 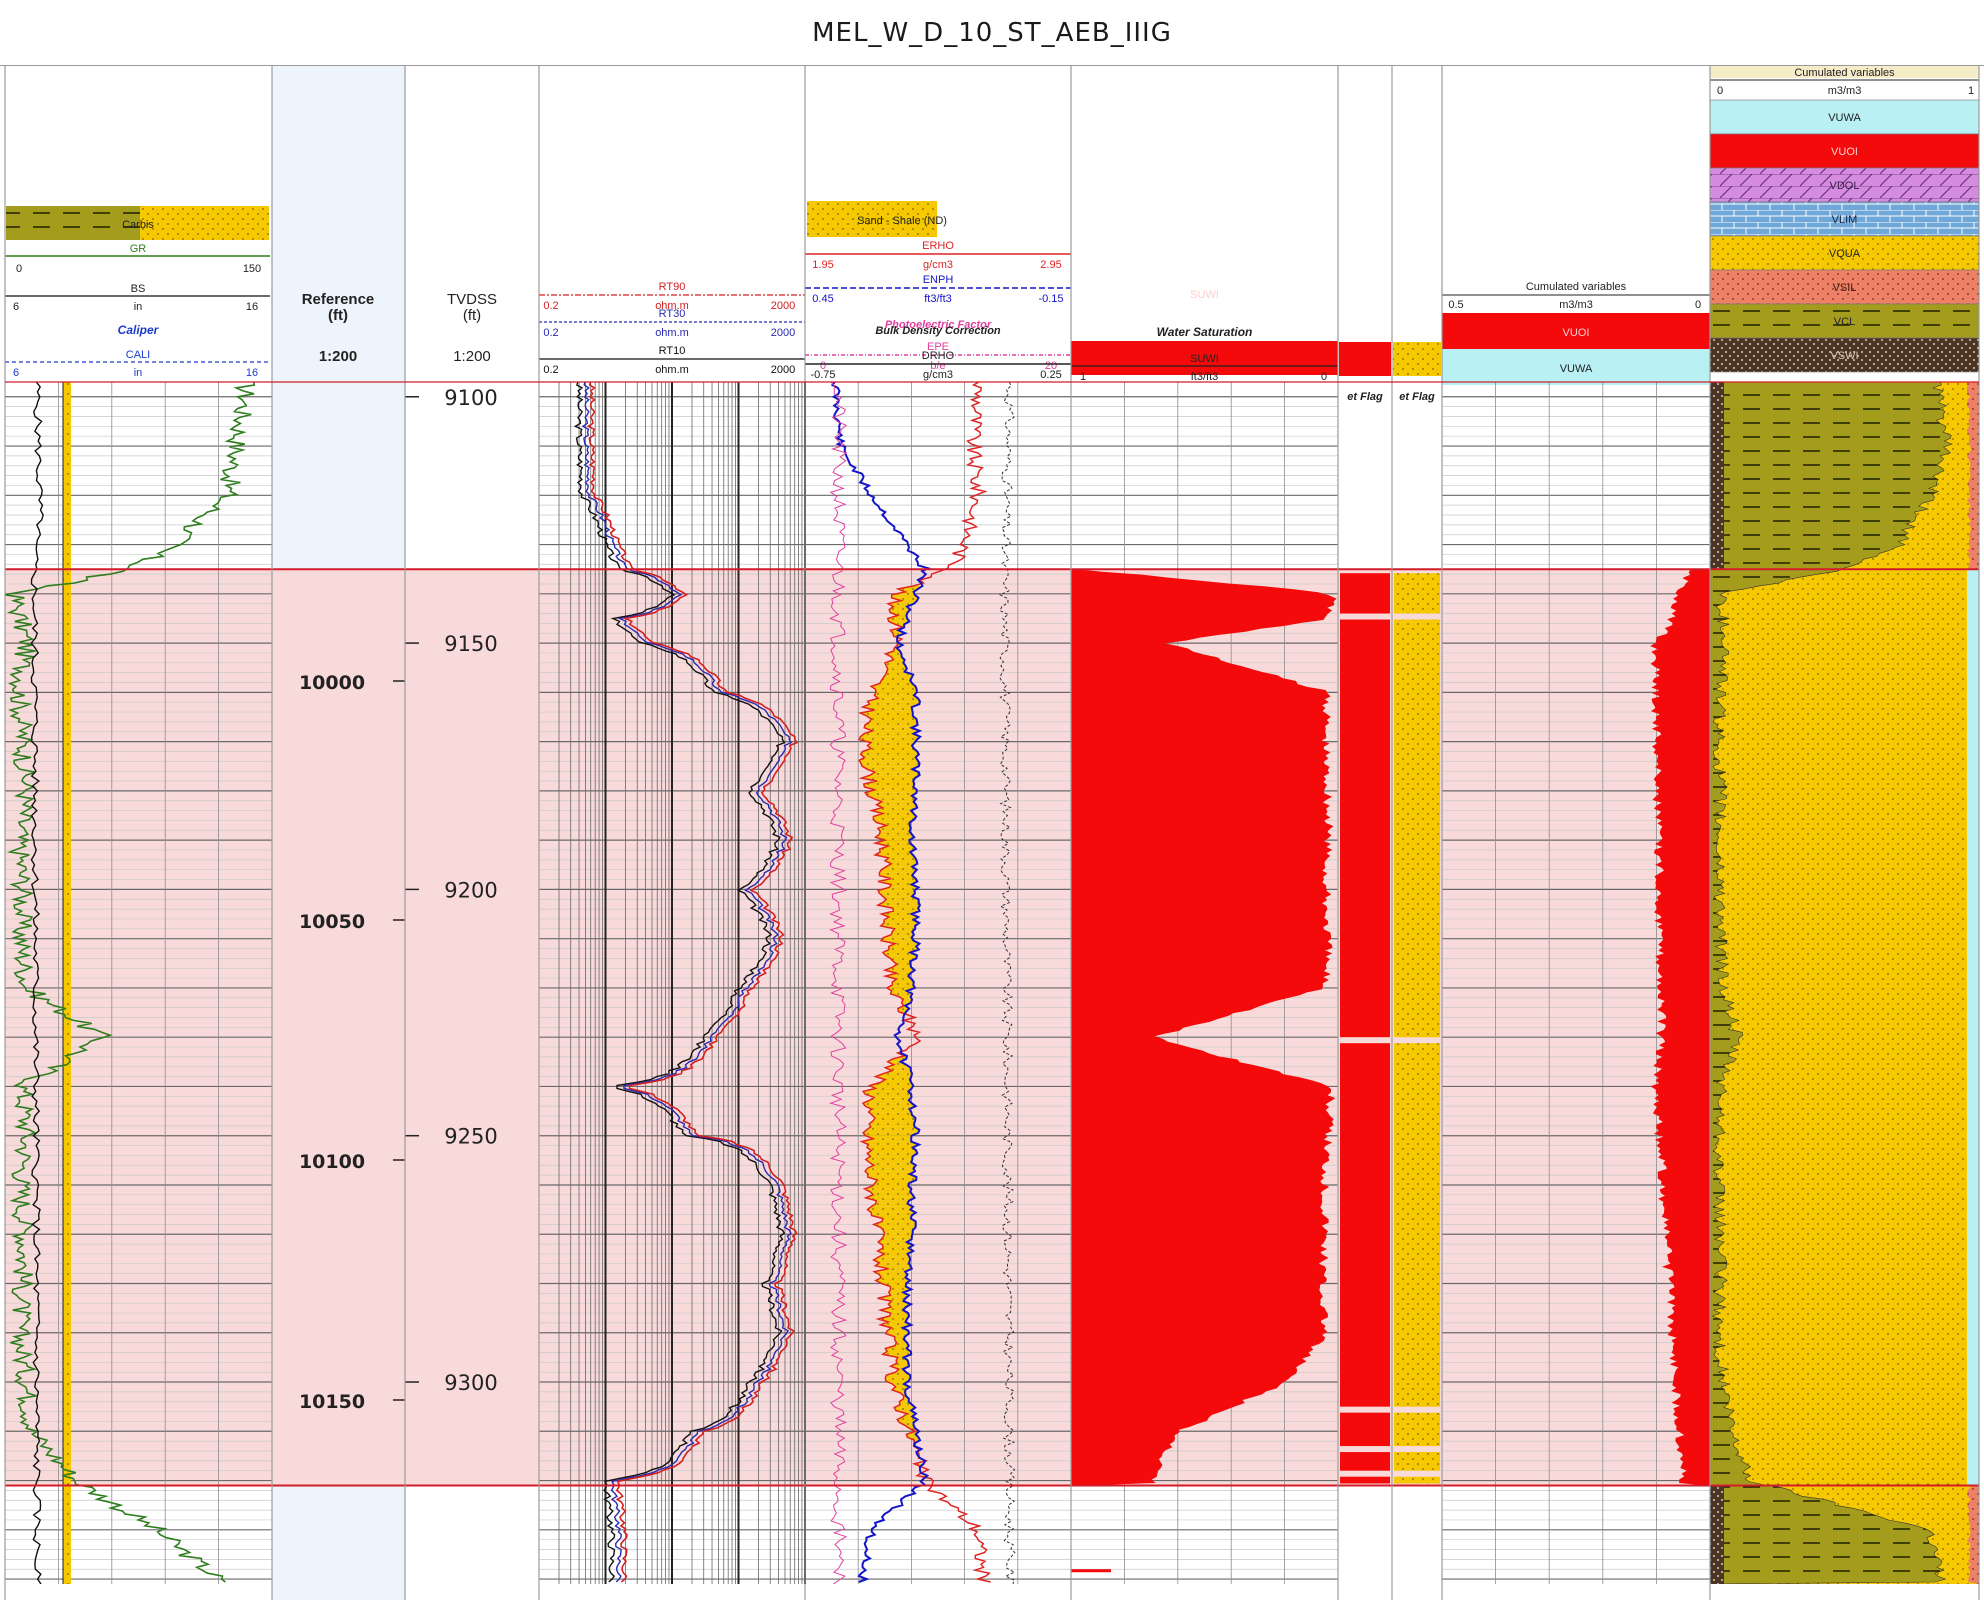 What do you see at coordinates (1205, 332) in the screenshot?
I see `saturation-title: Water Saturation` at bounding box center [1205, 332].